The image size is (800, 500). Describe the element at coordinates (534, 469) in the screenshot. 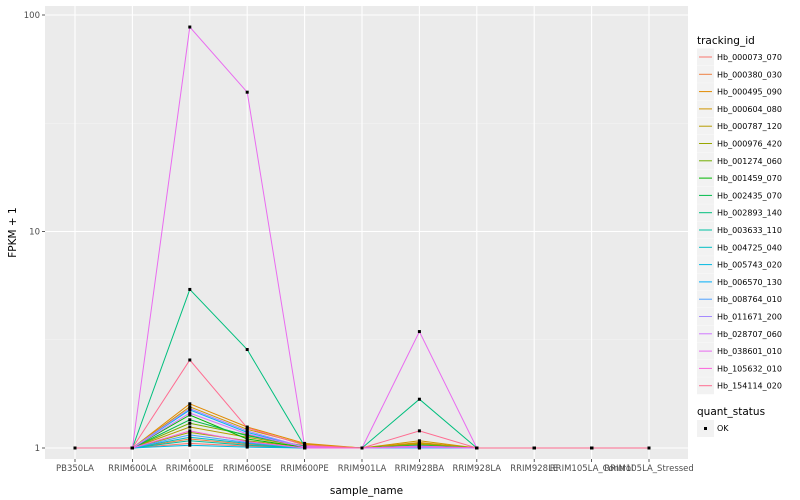

I see `x-tick-label: RRIM928LE` at that location.